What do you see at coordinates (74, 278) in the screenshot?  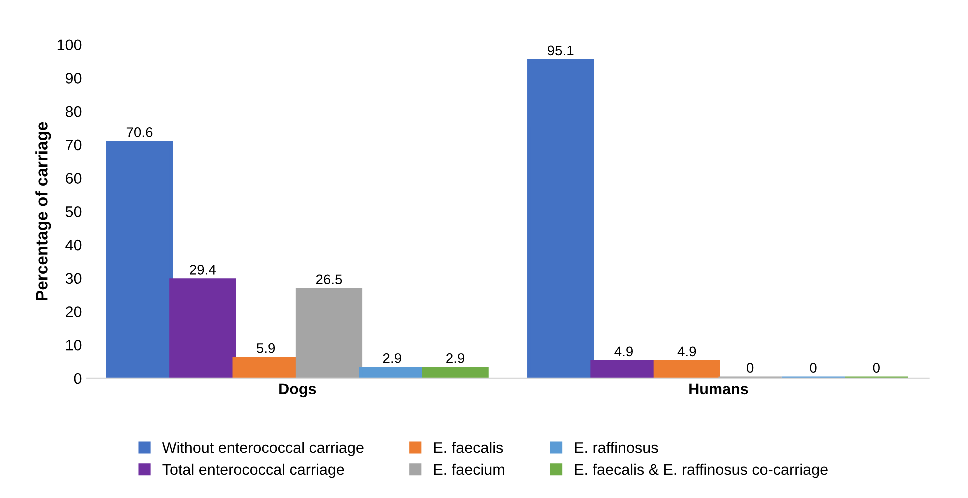 I see `y-tick-label: 30` at bounding box center [74, 278].